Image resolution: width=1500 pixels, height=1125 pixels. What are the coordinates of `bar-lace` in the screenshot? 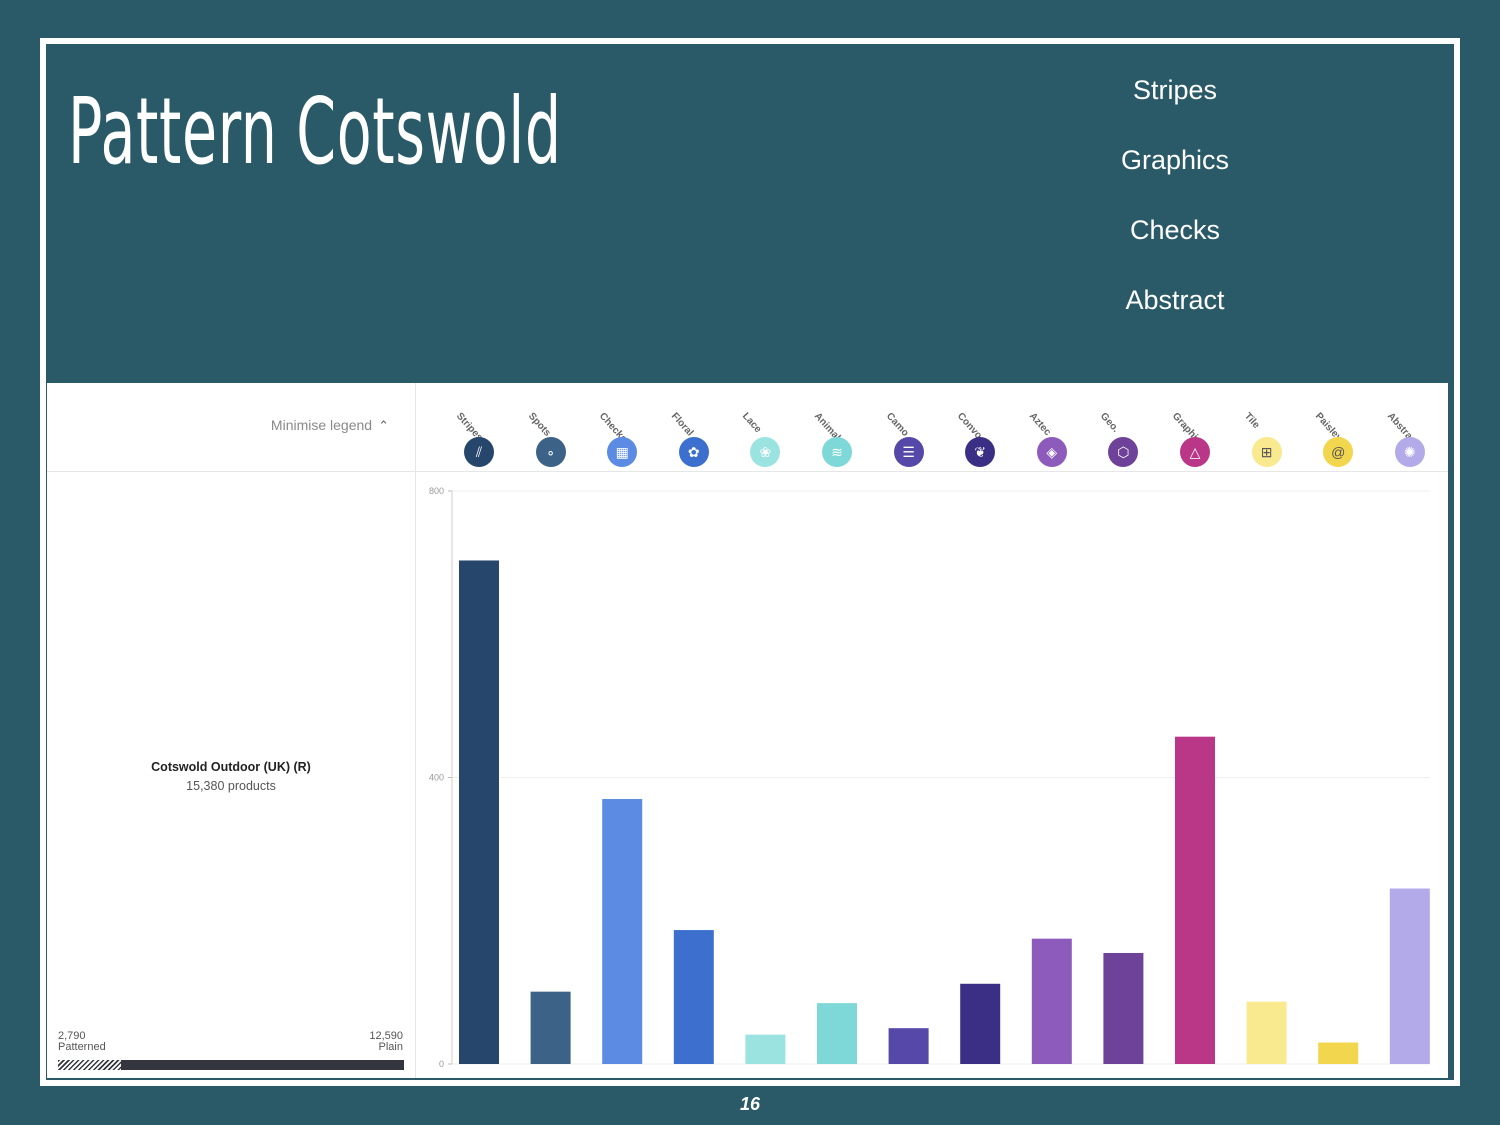 It's located at (765, 1049).